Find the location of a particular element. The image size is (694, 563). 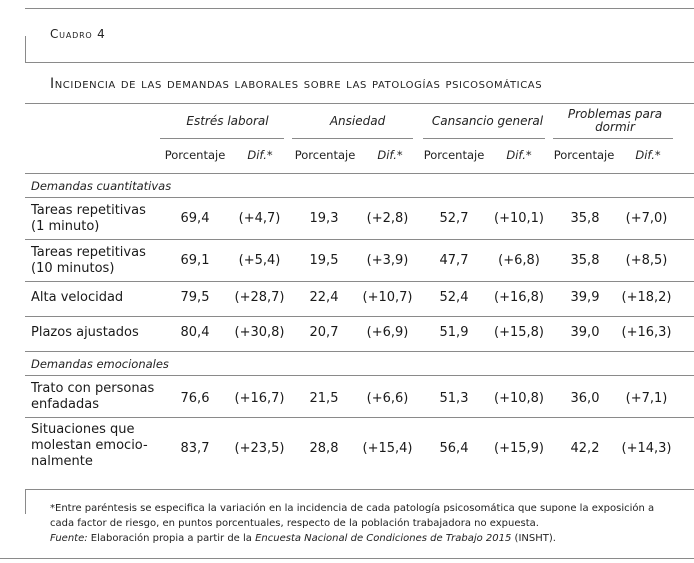

title-rule is located at coordinates (359, 103).